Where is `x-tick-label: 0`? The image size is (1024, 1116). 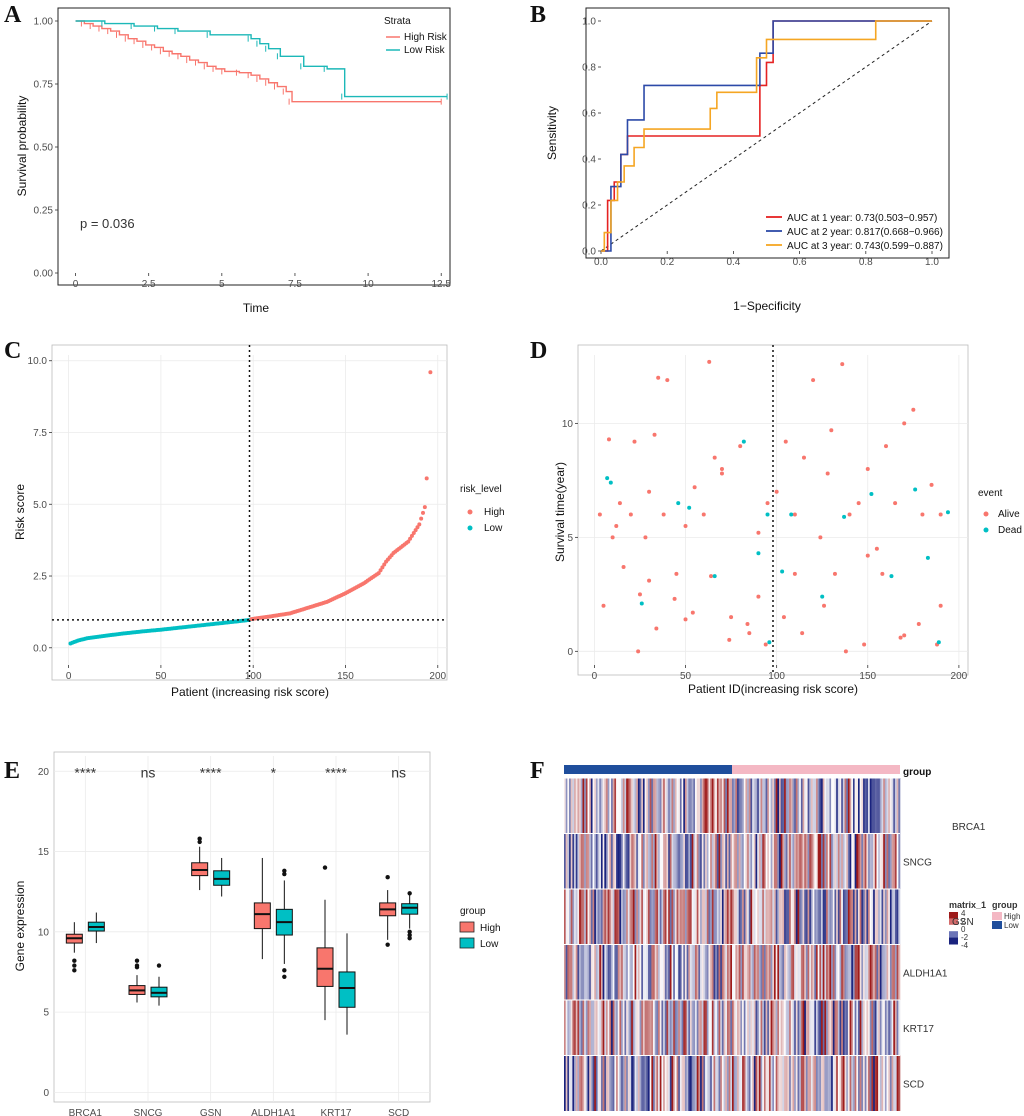 x-tick-label: 0 is located at coordinates (69, 676).